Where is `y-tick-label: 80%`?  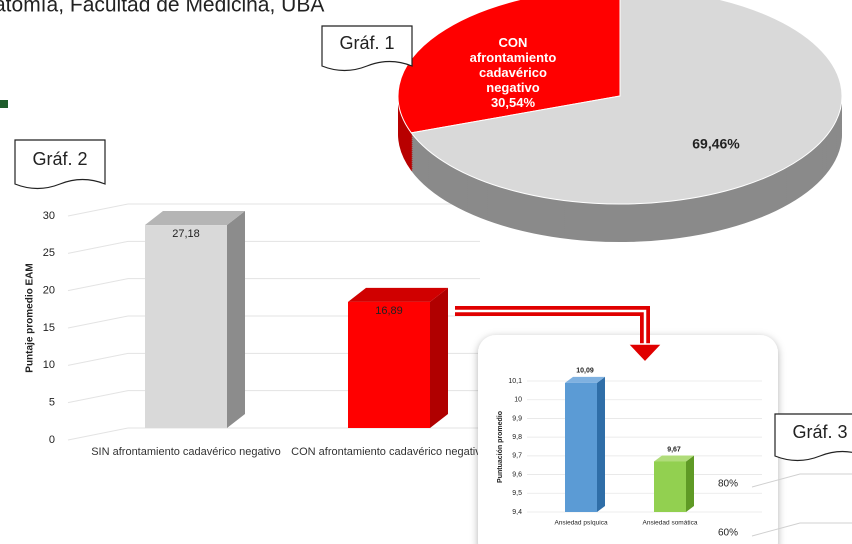 y-tick-label: 80% is located at coordinates (728, 484).